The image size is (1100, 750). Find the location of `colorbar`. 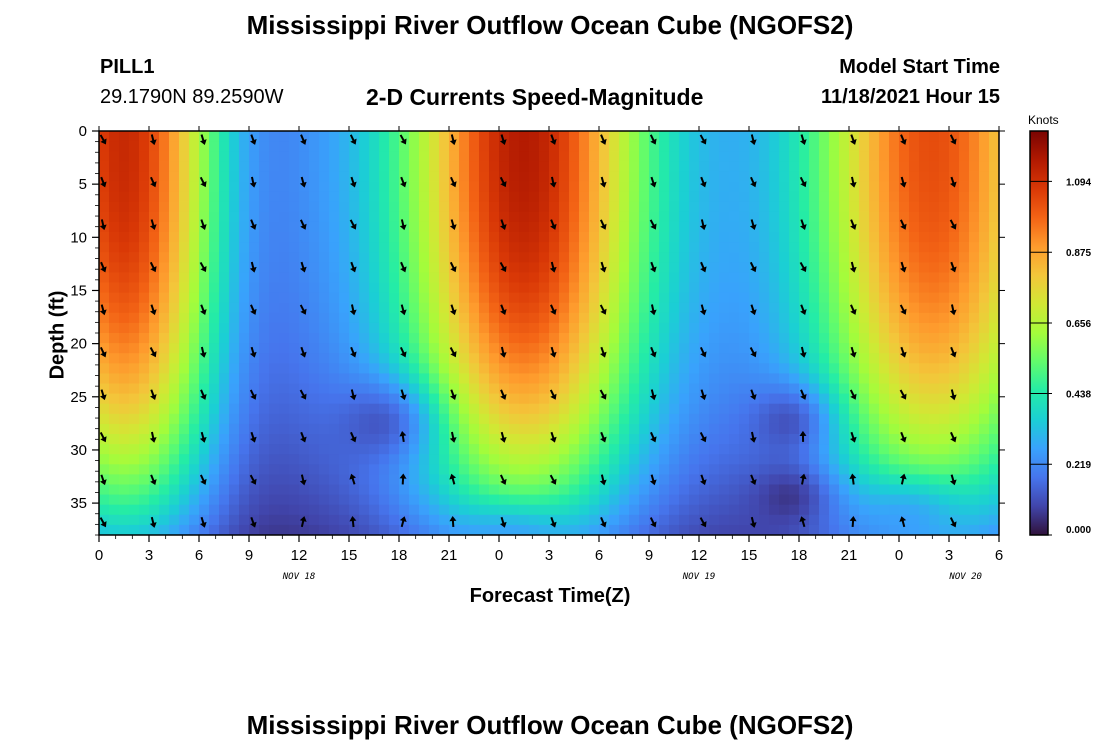

colorbar is located at coordinates (1039, 333).